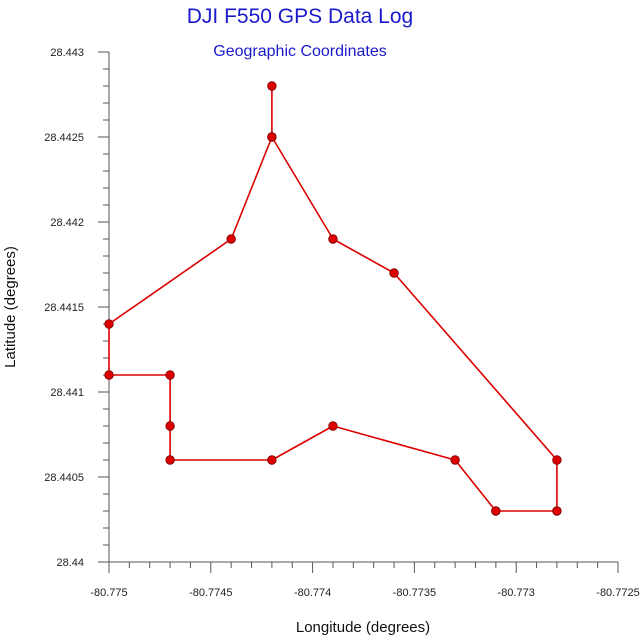 This screenshot has width=640, height=635. Describe the element at coordinates (210, 593) in the screenshot. I see `x-tick-label: -80.7745` at that location.